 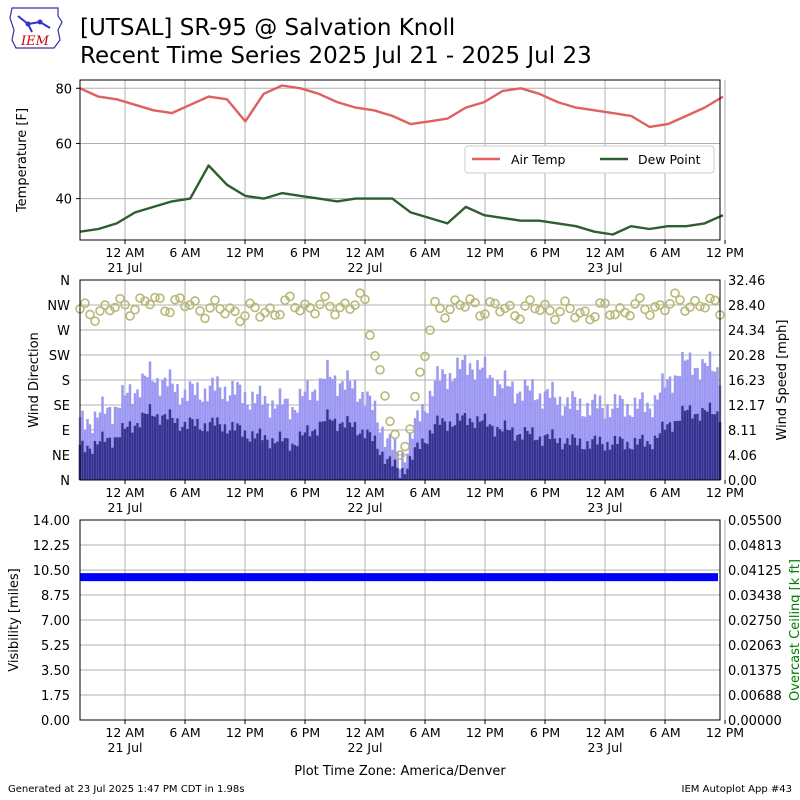 I want to click on x-tick-label: 12 PM, so click(x=485, y=252).